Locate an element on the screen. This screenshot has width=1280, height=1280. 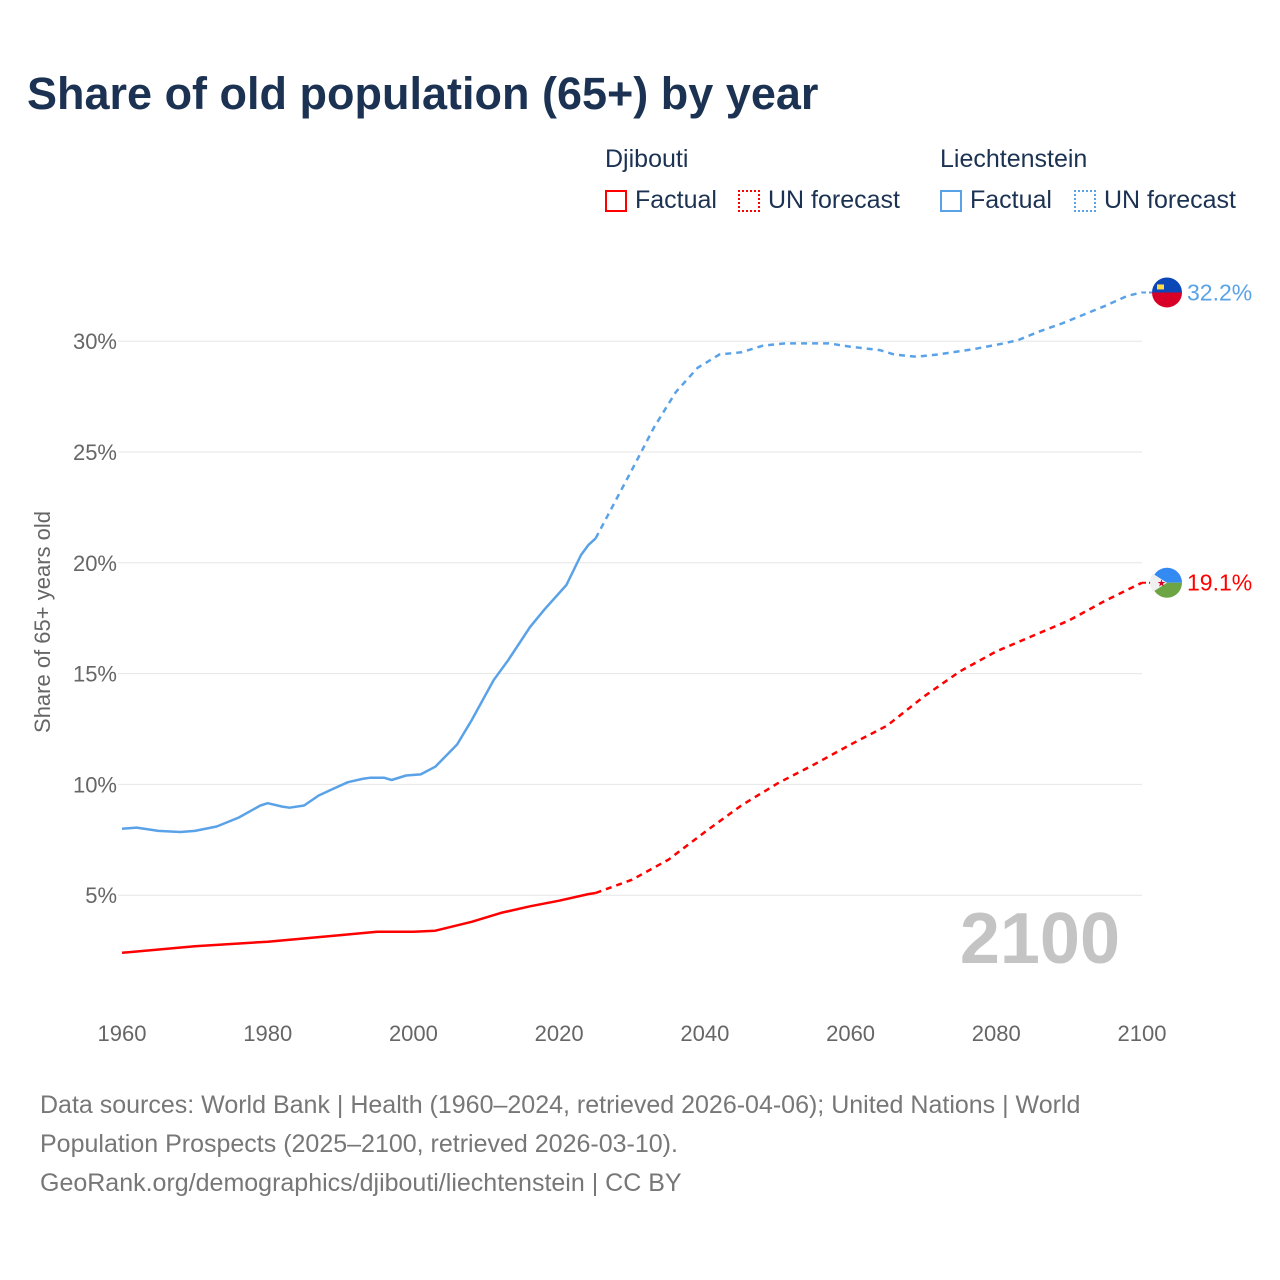
y-tick-label: 25% is located at coordinates (95, 452).